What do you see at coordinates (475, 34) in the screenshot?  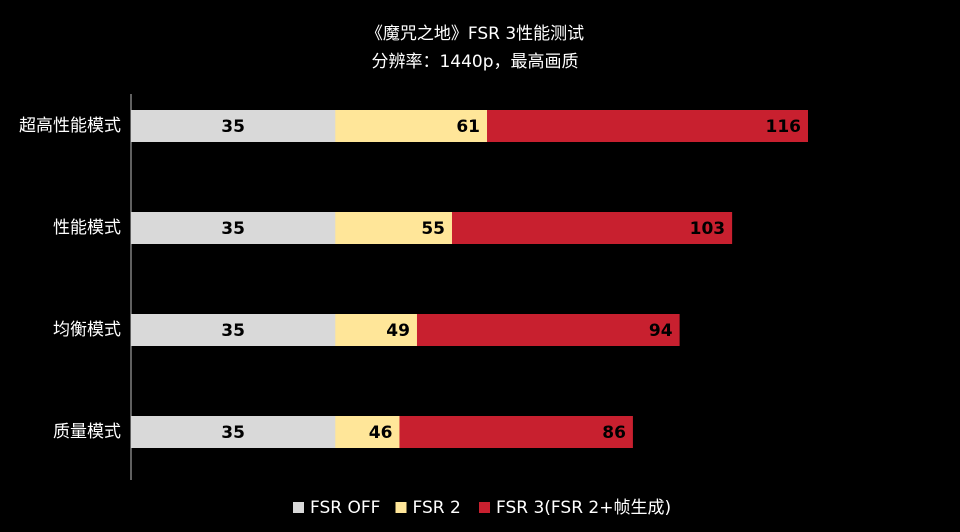 I see `chart-title: 《魔咒之地》FSR 3性能测试` at bounding box center [475, 34].